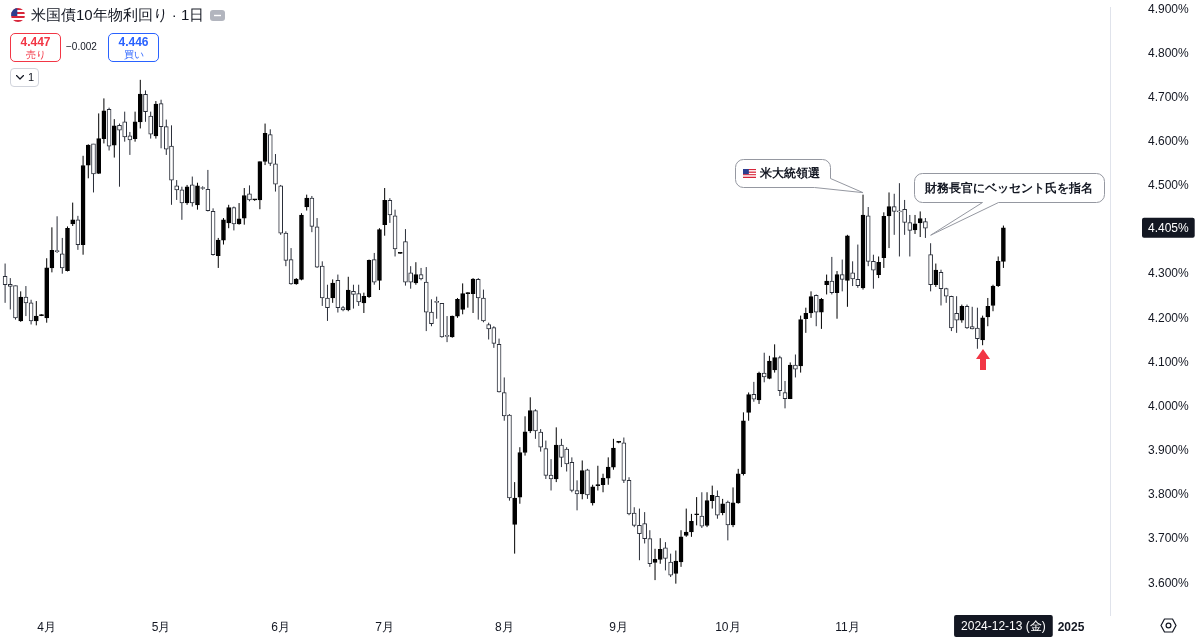  I want to click on annotation: 4.446, so click(133, 42).